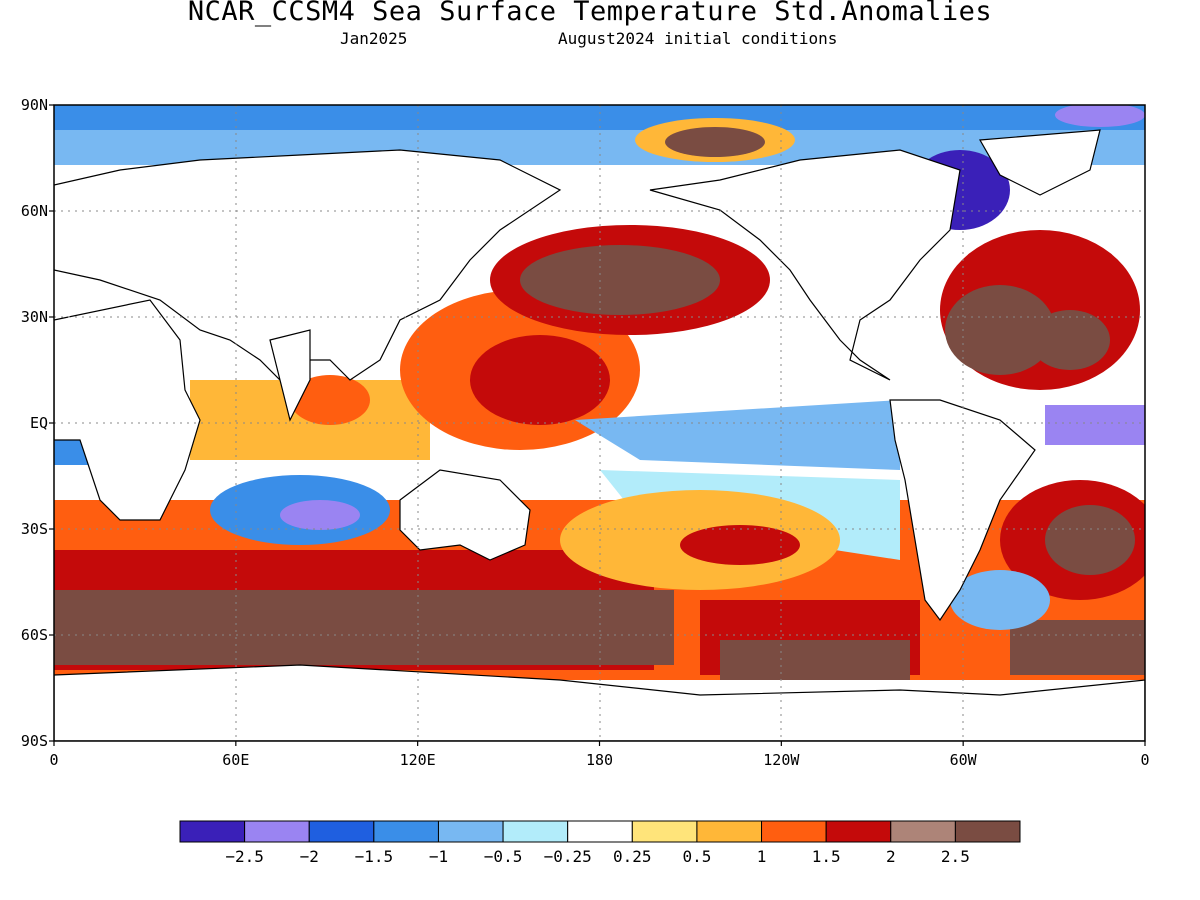  Describe the element at coordinates (964, 760) in the screenshot. I see `lon-tick-label: 60W` at that location.